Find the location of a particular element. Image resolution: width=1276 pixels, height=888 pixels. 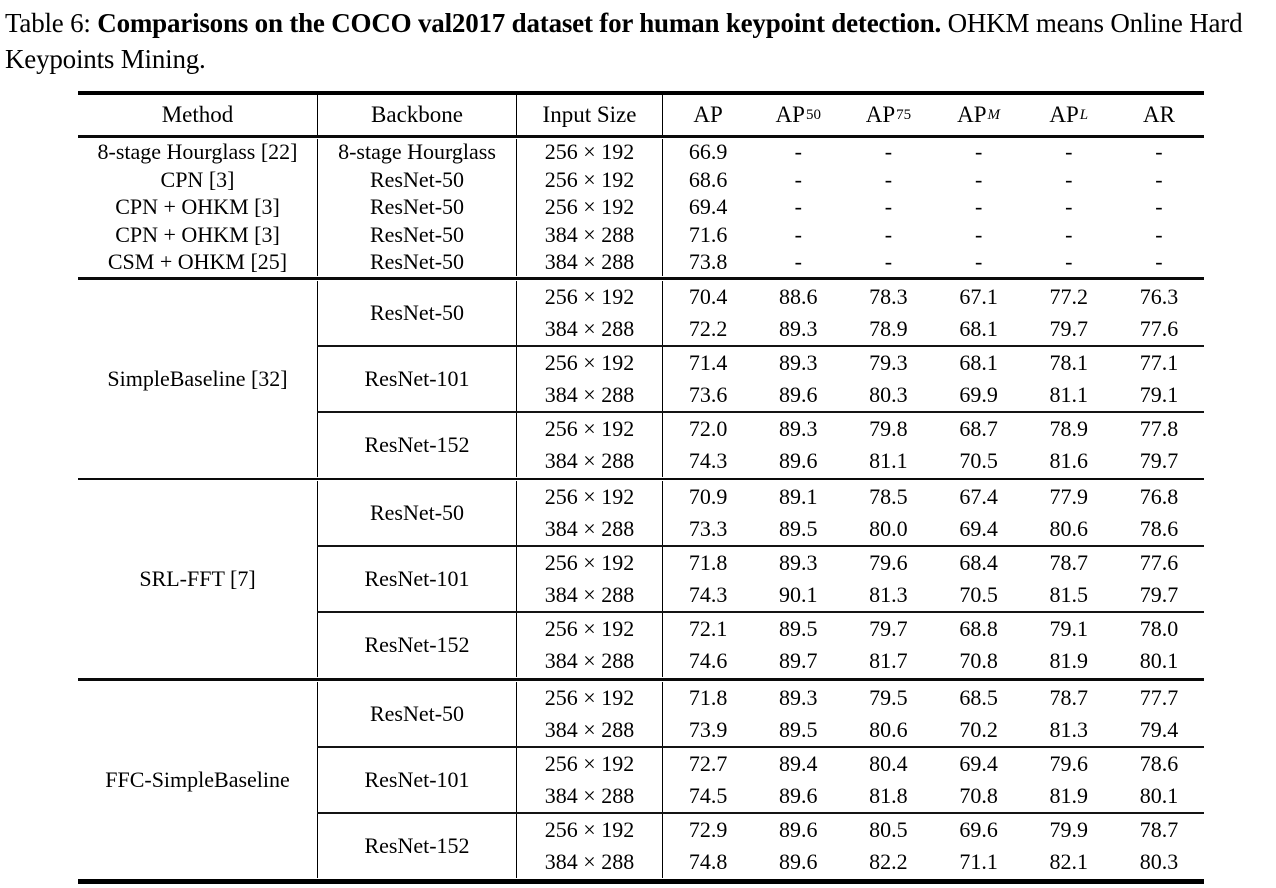

metric-value: 89.1 is located at coordinates (798, 496).